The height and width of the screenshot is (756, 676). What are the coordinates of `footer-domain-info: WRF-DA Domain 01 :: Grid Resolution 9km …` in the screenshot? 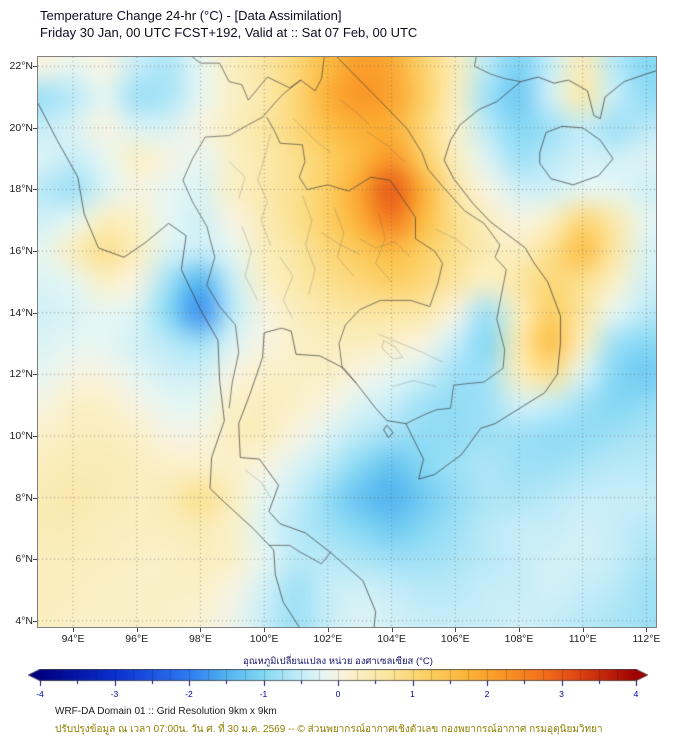 It's located at (166, 711).